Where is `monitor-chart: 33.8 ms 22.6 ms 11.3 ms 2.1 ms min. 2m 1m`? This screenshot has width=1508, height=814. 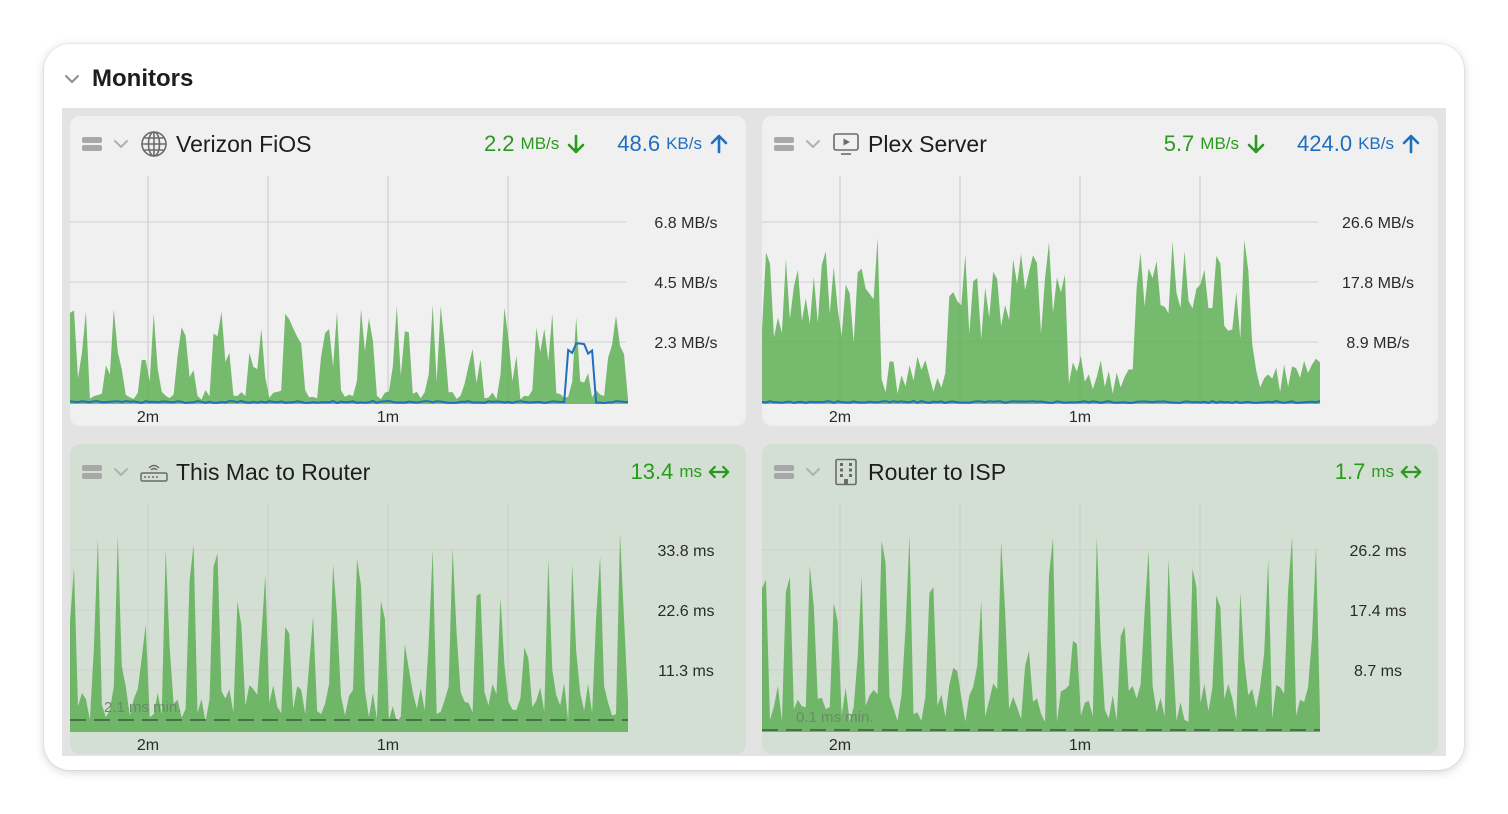 monitor-chart: 33.8 ms 22.6 ms 11.3 ms 2.1 ms min. 2m 1m is located at coordinates (392, 629).